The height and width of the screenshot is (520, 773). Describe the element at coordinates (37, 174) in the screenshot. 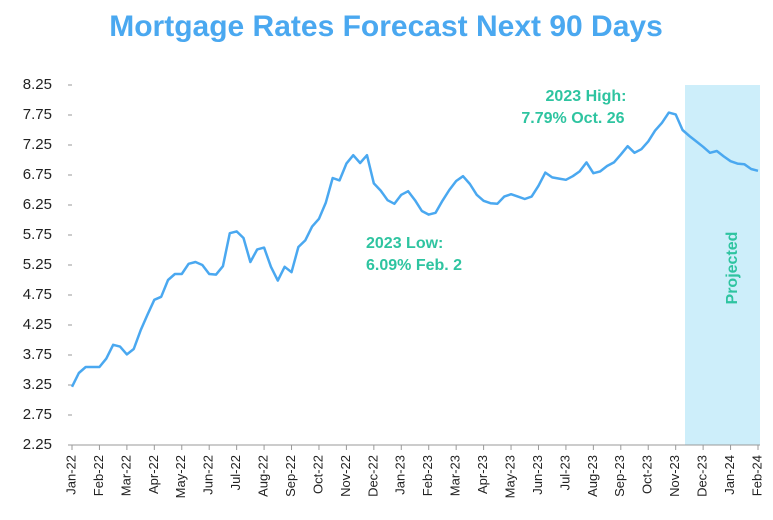

I see `y-tick-label: 6.75` at that location.